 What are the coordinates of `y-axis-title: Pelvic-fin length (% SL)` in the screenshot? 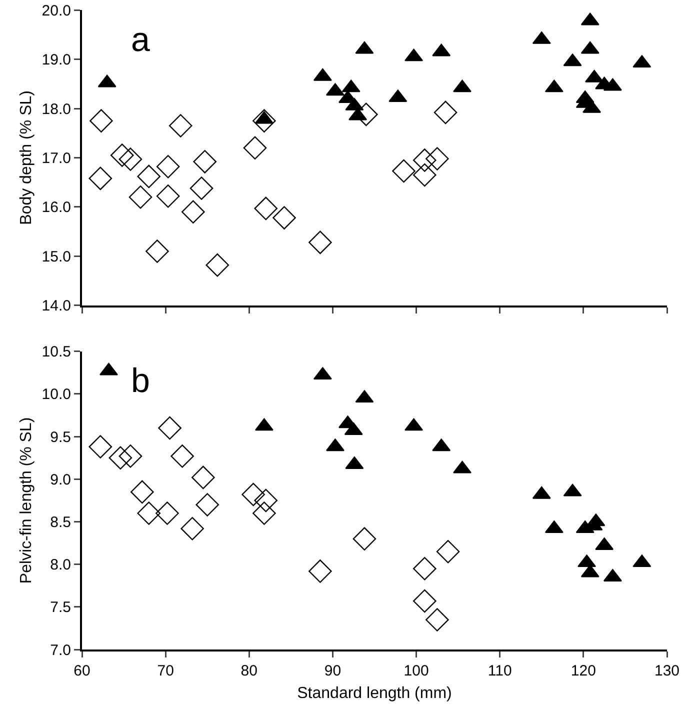 It's located at (27, 500).